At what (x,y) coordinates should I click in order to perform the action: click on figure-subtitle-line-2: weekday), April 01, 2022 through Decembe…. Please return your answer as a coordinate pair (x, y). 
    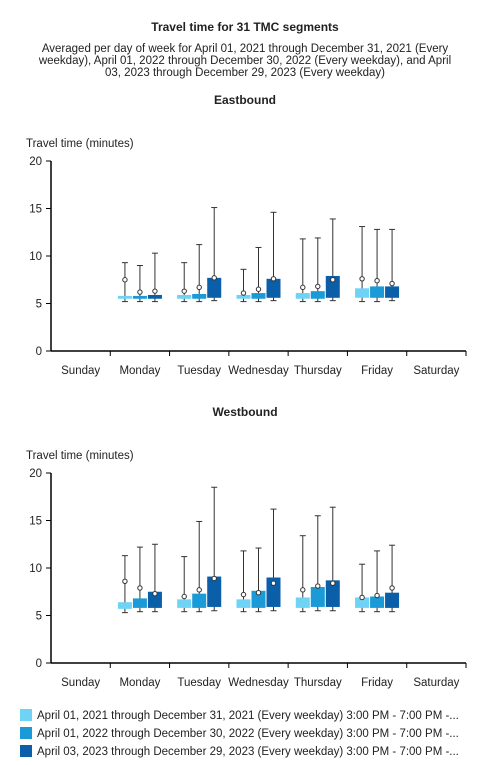
    Looking at the image, I should click on (244, 61).